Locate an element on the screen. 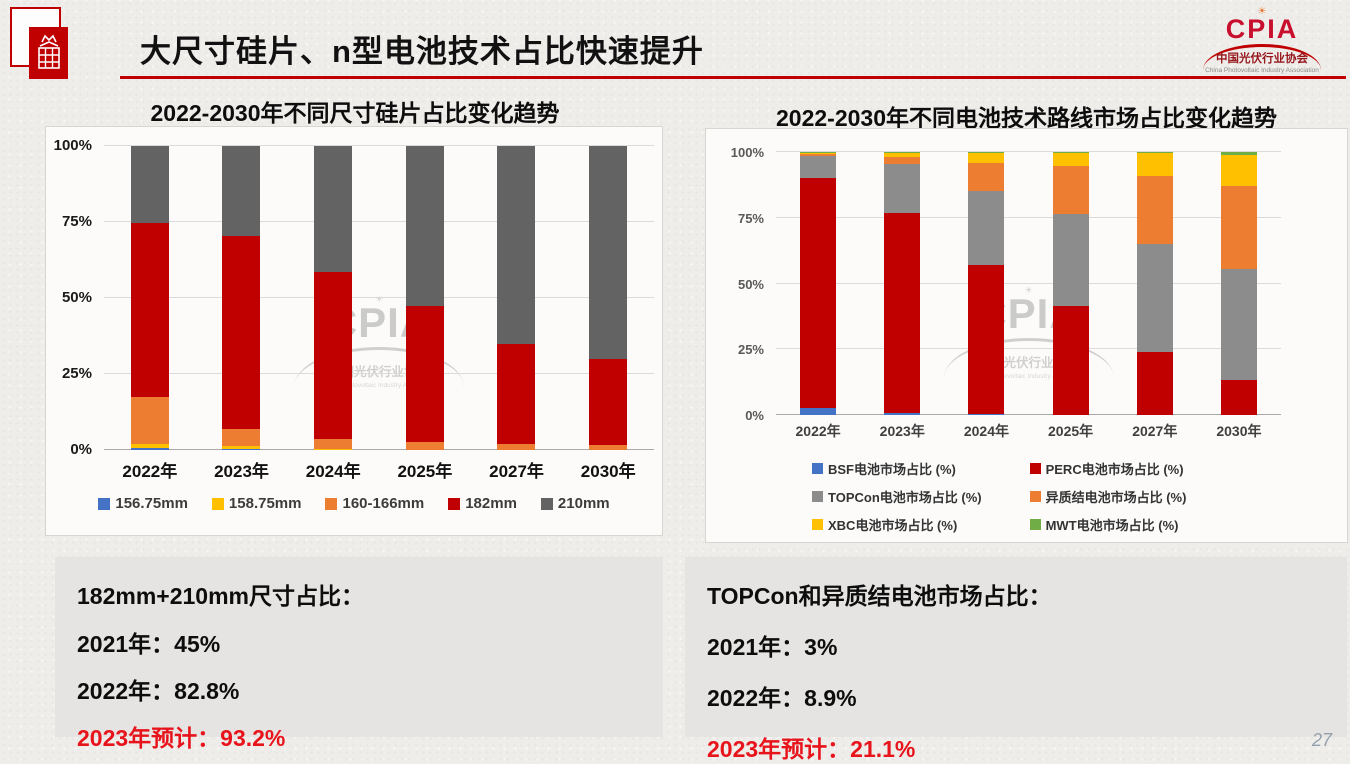  legend-item: 异质结电池市场占比 (%) is located at coordinates (1107, 496).